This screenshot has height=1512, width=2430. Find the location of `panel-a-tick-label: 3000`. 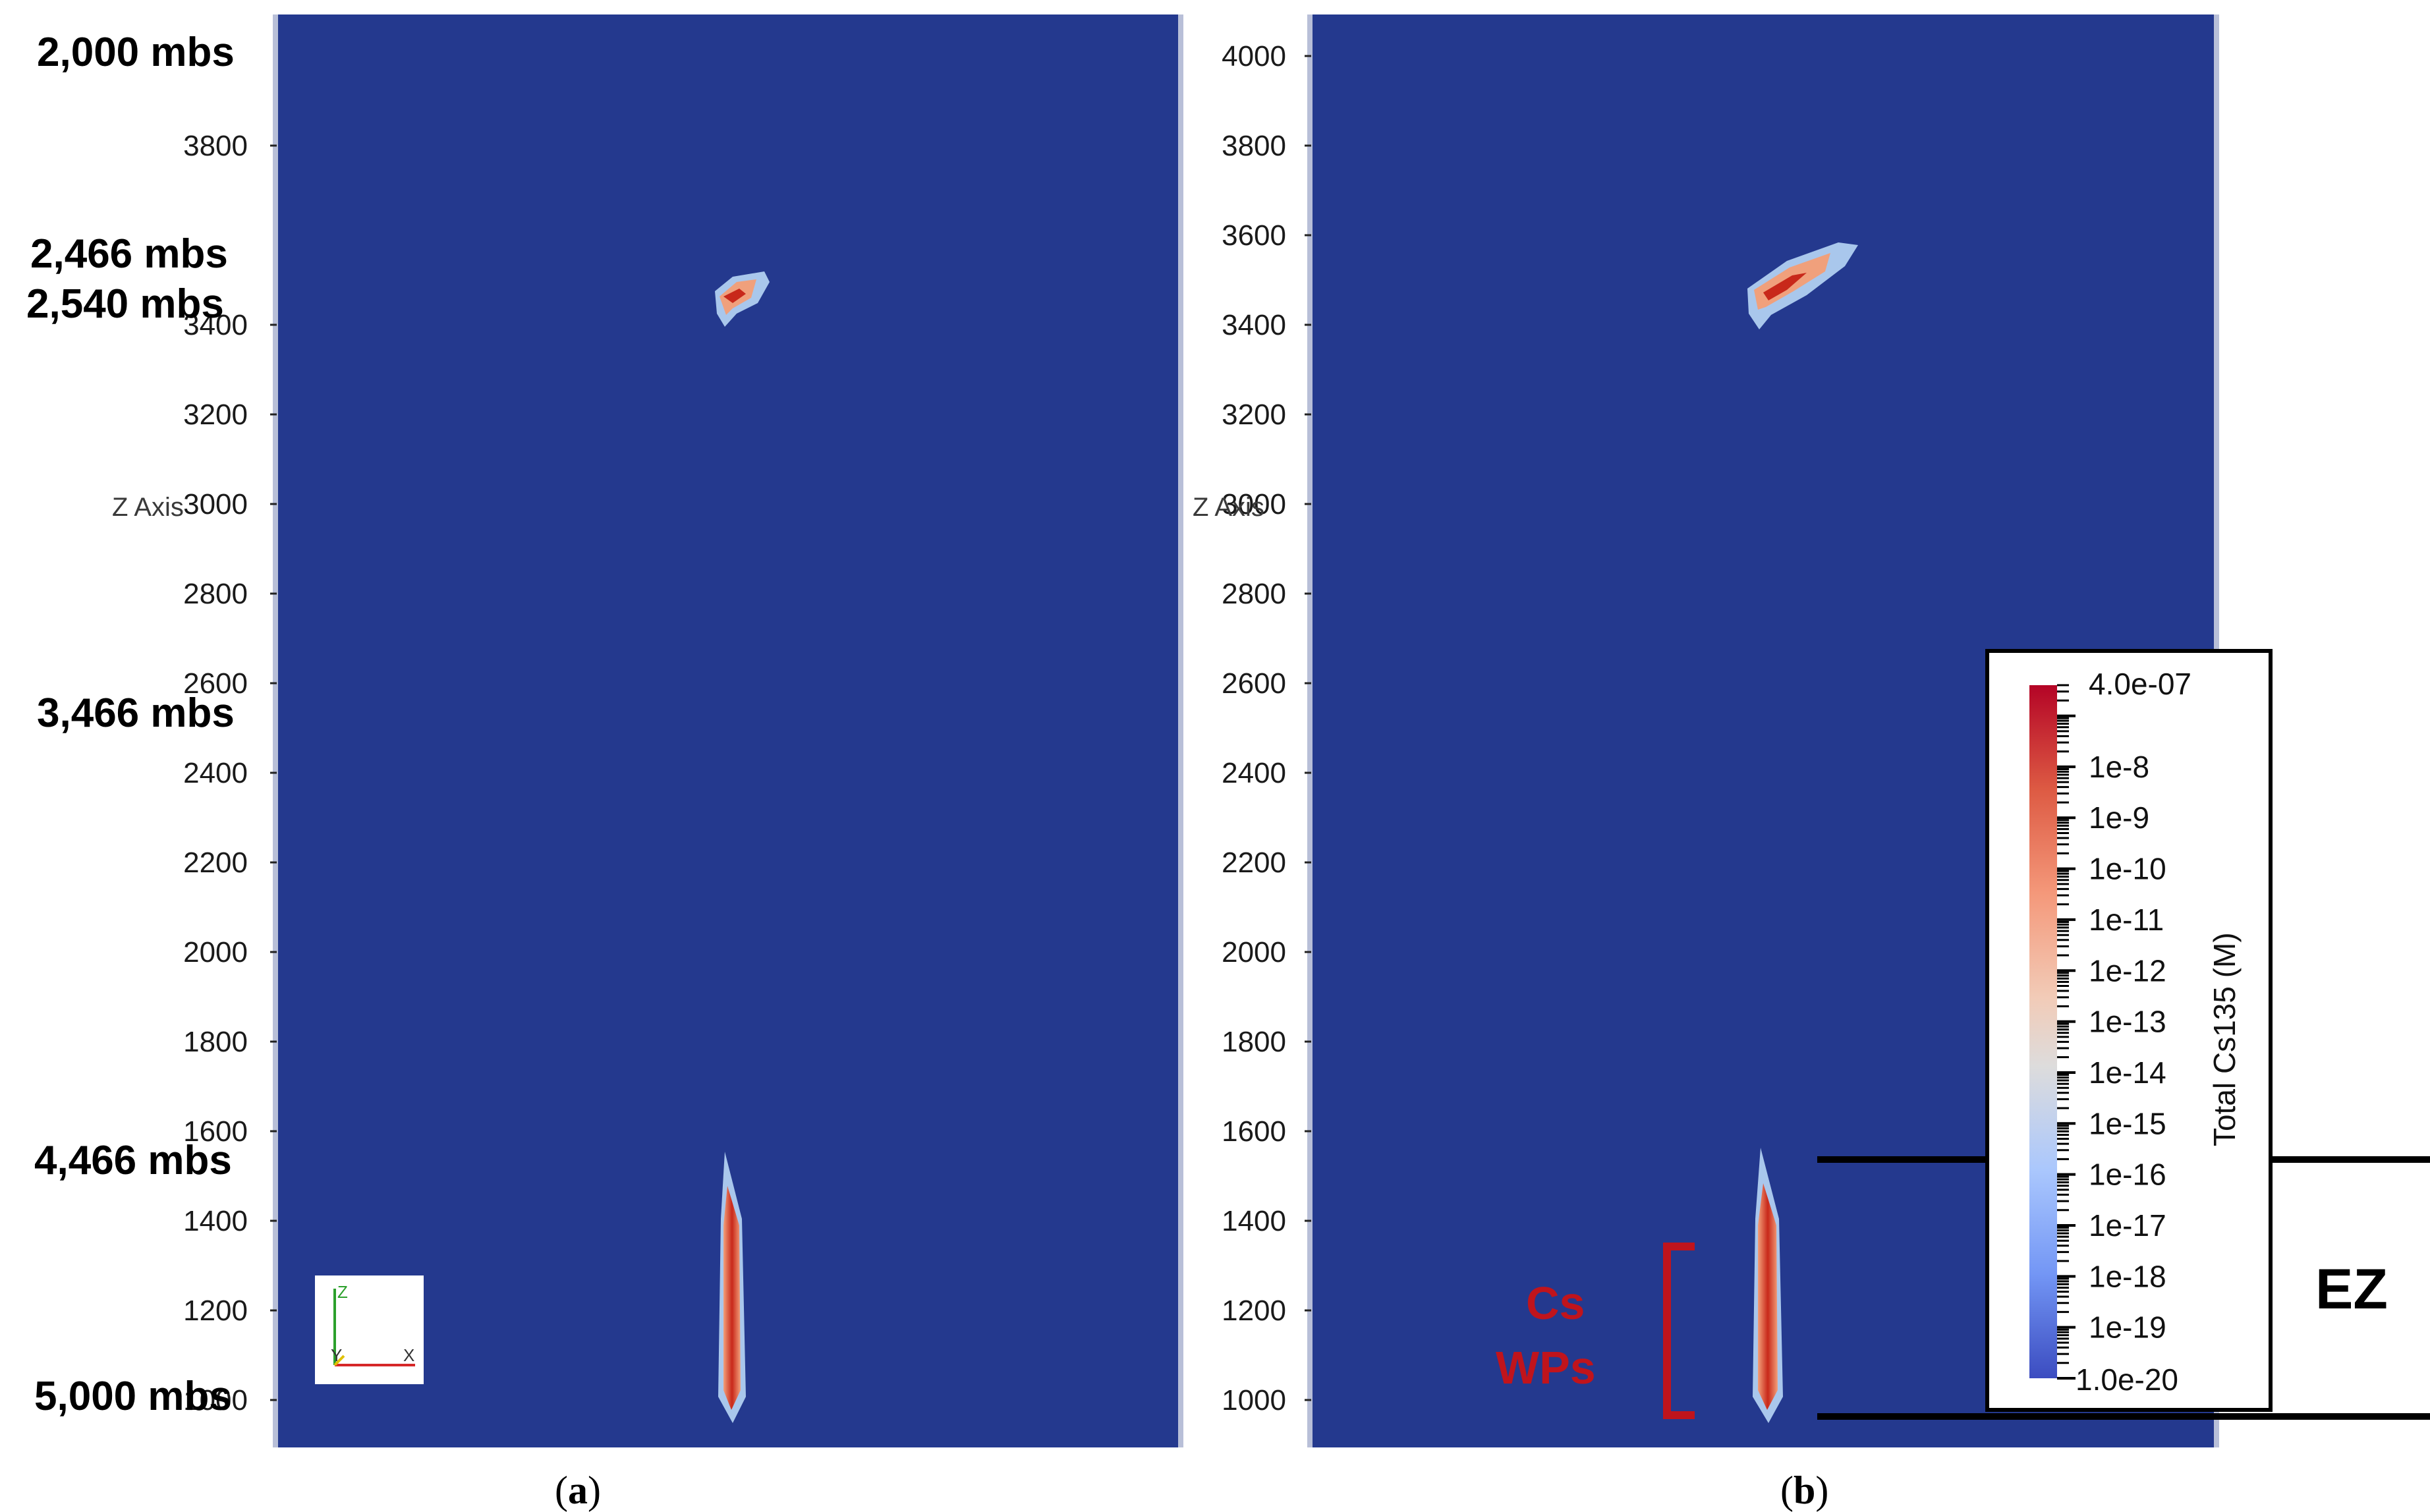

panel-a-tick-label: 3000 is located at coordinates (215, 504).